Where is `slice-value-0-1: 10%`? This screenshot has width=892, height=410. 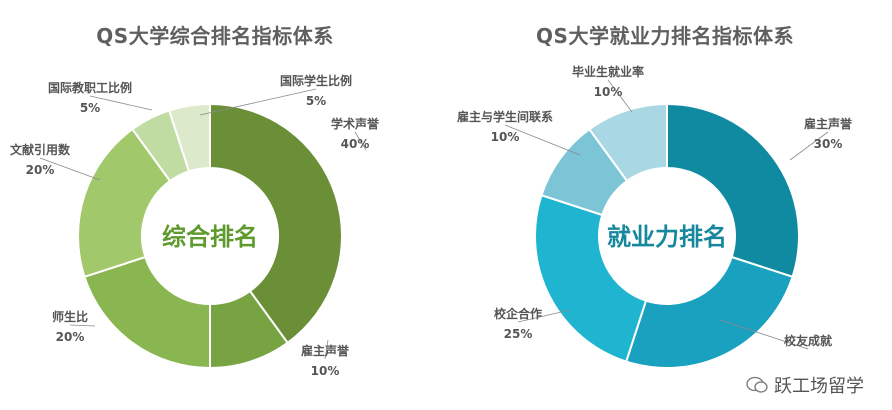 slice-value-0-1: 10% is located at coordinates (325, 371).